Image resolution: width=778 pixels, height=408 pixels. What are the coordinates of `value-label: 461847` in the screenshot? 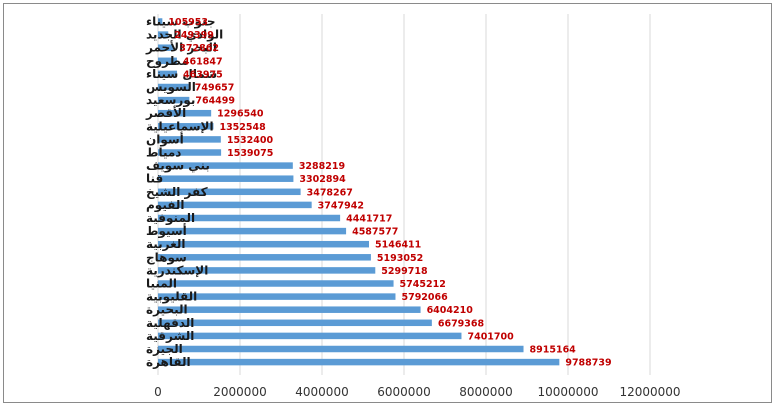 It's located at (203, 61).